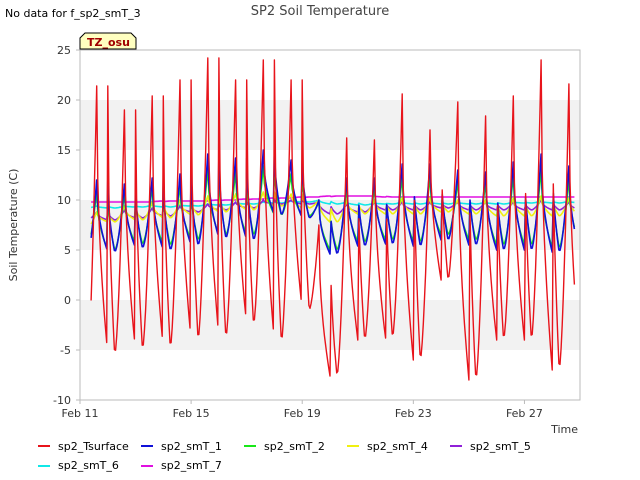 The image size is (640, 480). I want to click on x-tick-label: Feb 11, so click(80, 413).